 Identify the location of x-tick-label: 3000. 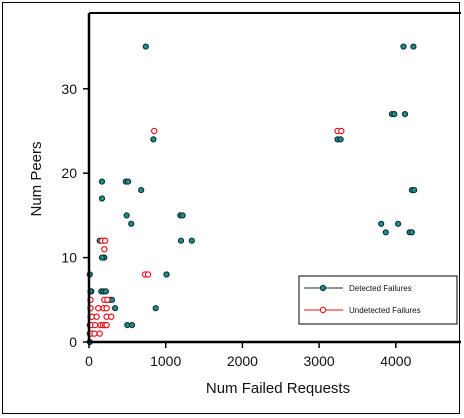
(319, 361).